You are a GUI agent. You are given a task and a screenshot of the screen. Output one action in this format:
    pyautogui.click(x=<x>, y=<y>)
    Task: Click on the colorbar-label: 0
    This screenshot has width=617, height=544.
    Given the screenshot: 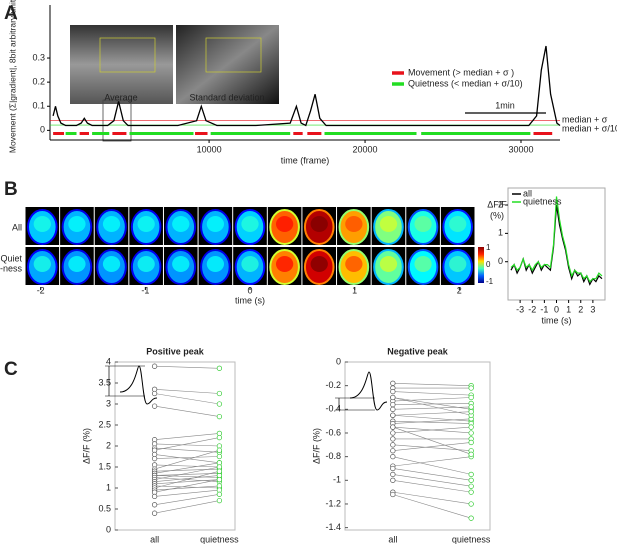 What is the action you would take?
    pyautogui.click(x=488, y=264)
    